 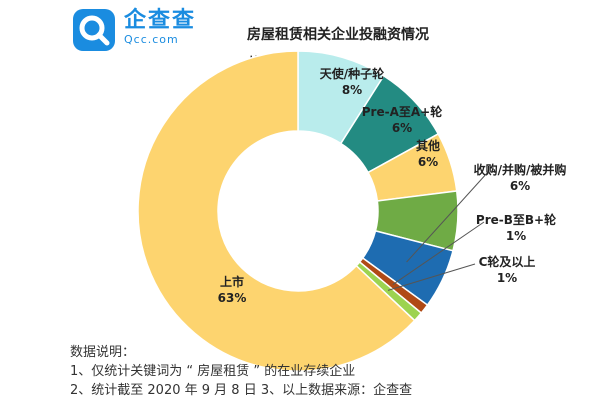 I want to click on slice-label-3: 其他, so click(x=428, y=145).